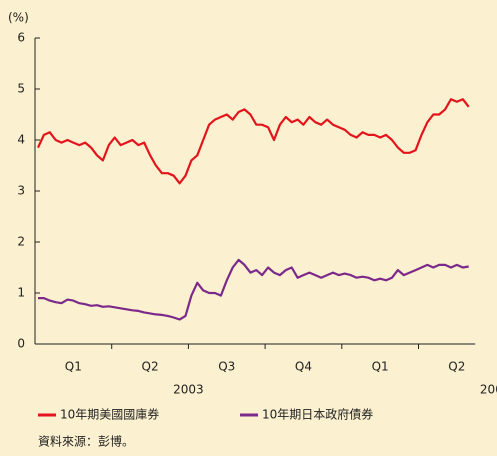 The width and height of the screenshot is (497, 456). What do you see at coordinates (21, 344) in the screenshot?
I see `y-tick-label: 0` at bounding box center [21, 344].